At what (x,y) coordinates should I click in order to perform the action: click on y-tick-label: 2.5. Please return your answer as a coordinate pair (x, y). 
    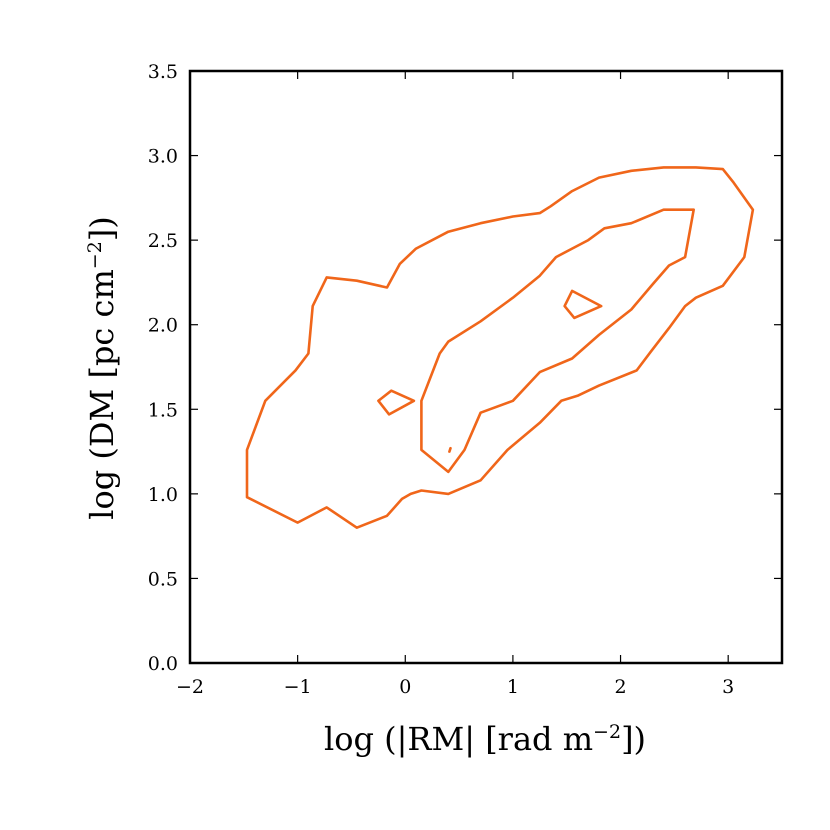
    Looking at the image, I should click on (163, 241).